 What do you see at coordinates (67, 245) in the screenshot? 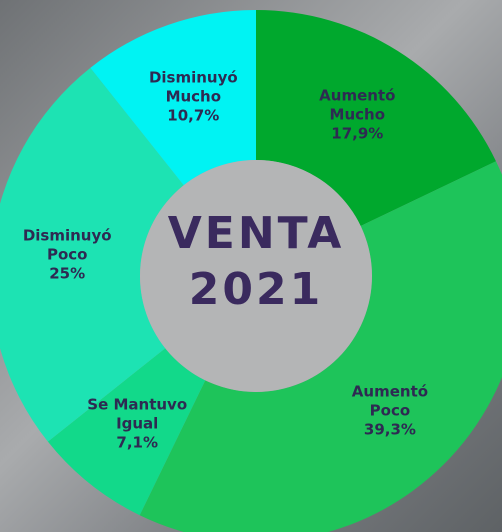
I see `category-label: Disminuyó Poco` at bounding box center [67, 245].